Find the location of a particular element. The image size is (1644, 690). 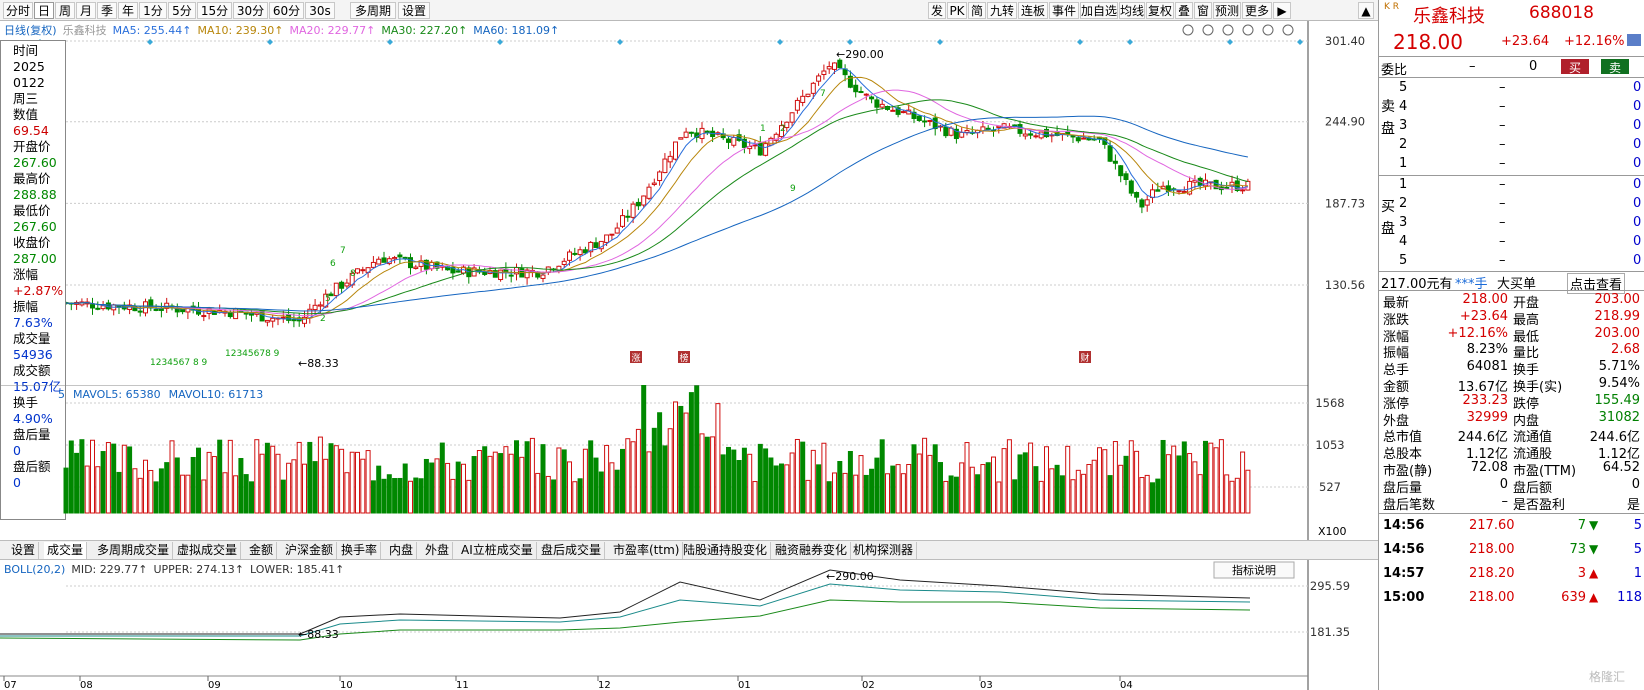

sell-button: 卖 is located at coordinates (1615, 67).